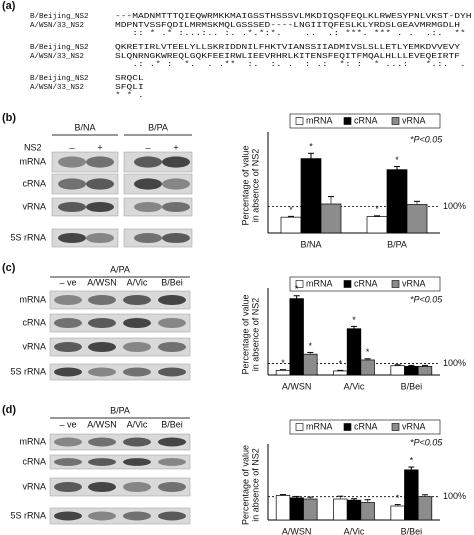 Image resolution: width=474 pixels, height=535 pixels. What do you see at coordinates (129, 88) in the screenshot?
I see `sequence: SFQLI` at bounding box center [129, 88].